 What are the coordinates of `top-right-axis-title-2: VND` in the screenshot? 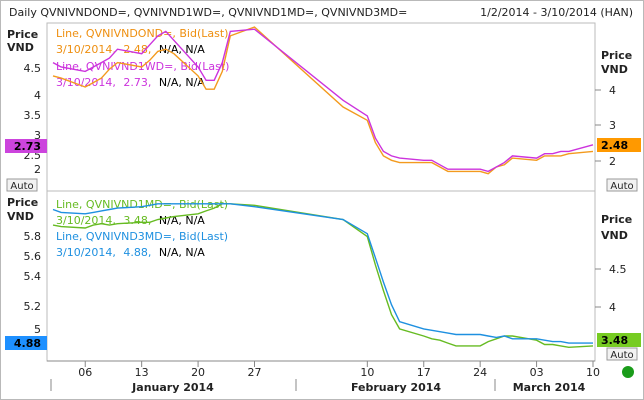 It's located at (614, 69).